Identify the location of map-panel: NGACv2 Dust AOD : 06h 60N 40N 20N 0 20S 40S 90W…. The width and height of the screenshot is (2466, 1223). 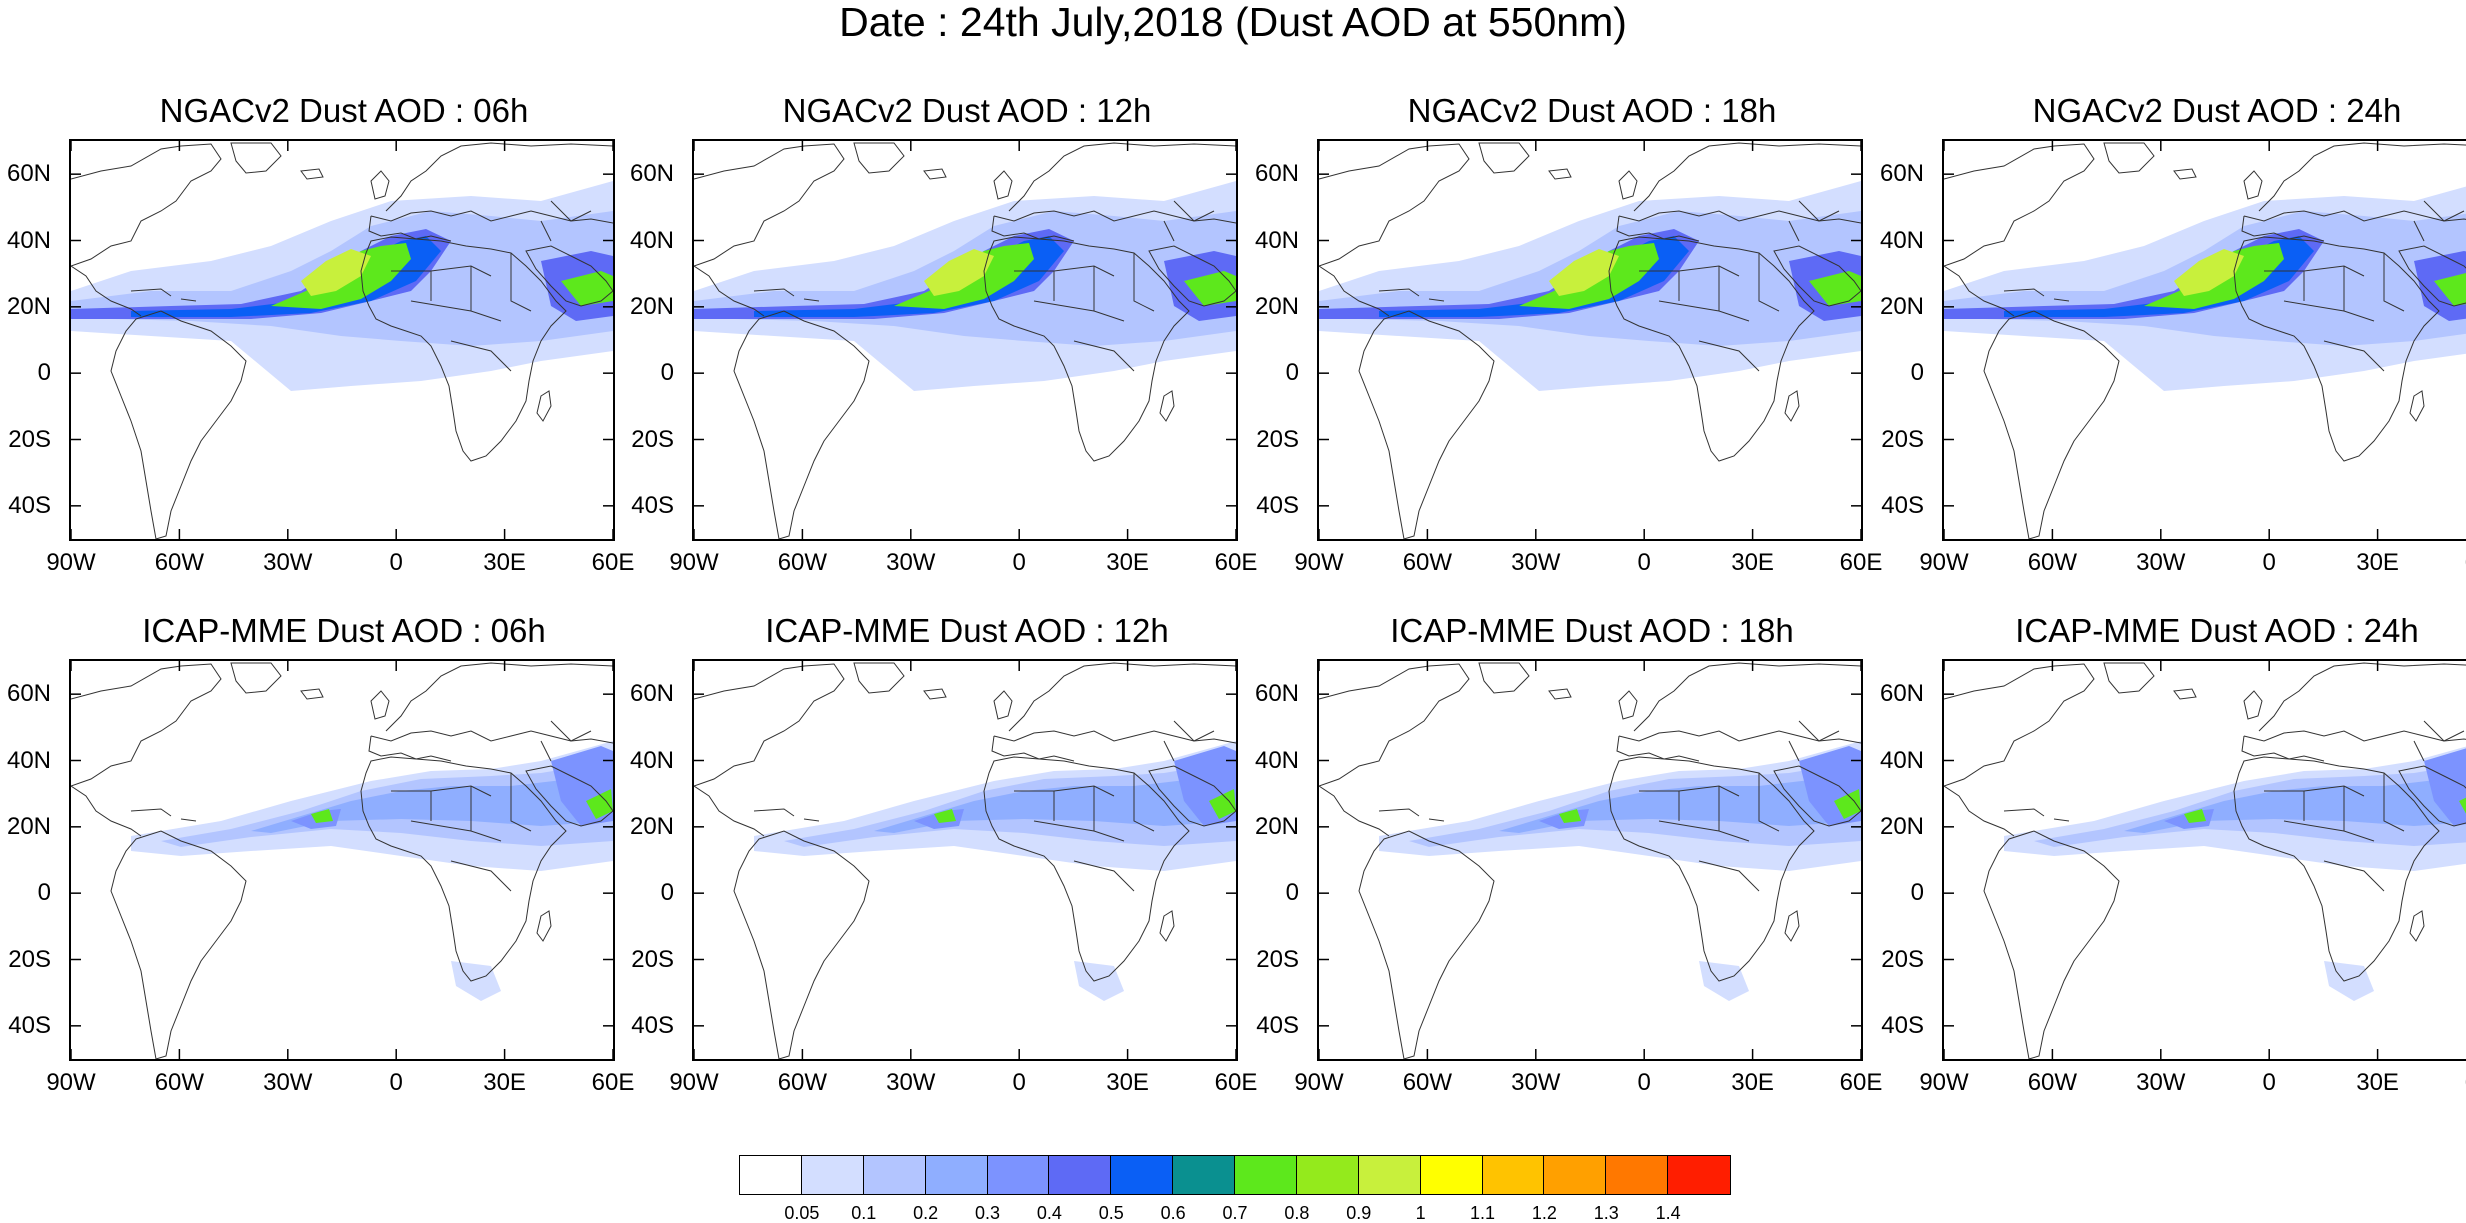
(320, 333).